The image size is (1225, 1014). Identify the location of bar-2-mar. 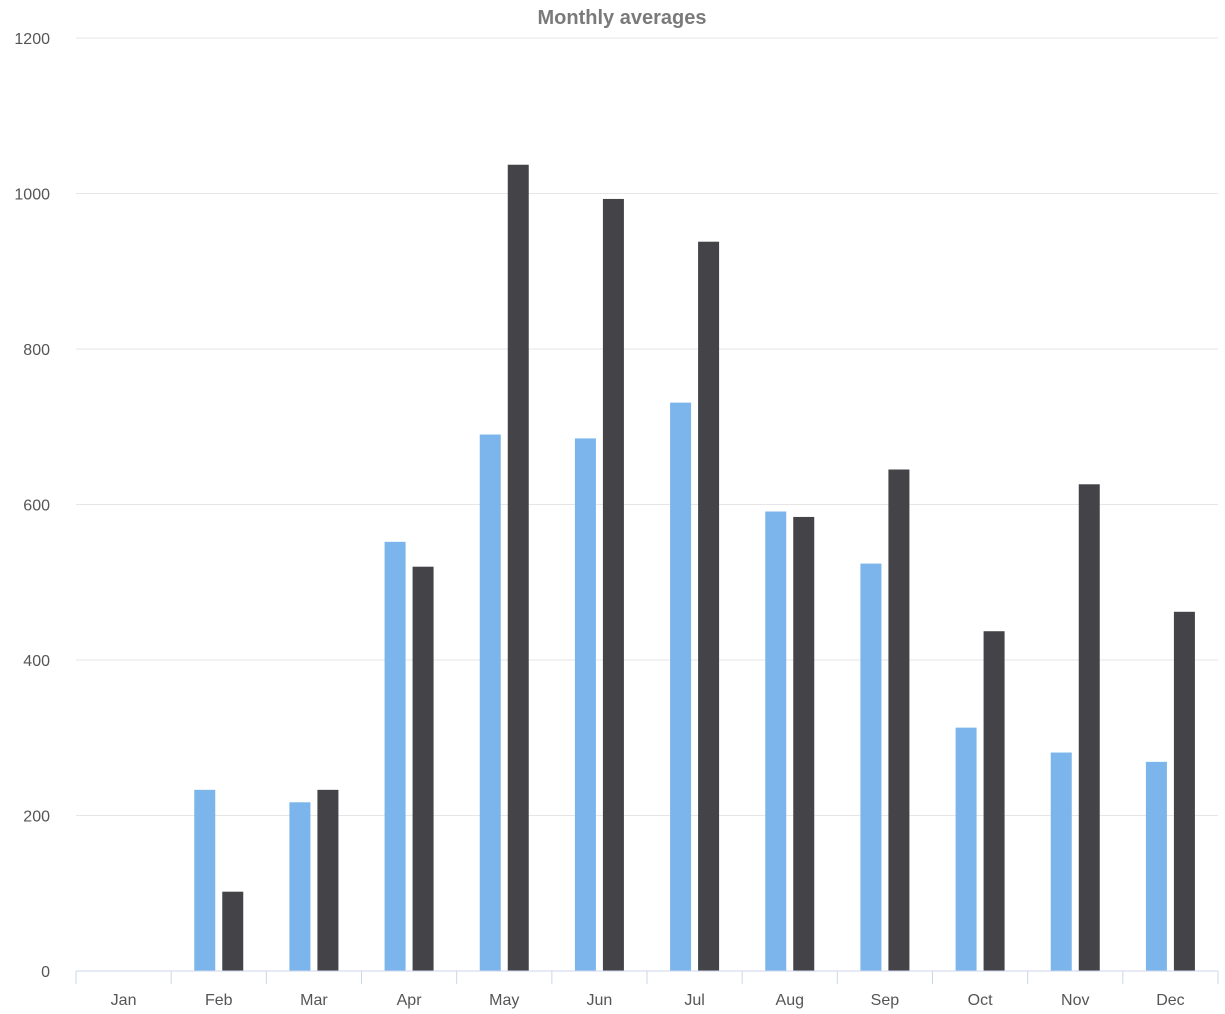
(328, 880).